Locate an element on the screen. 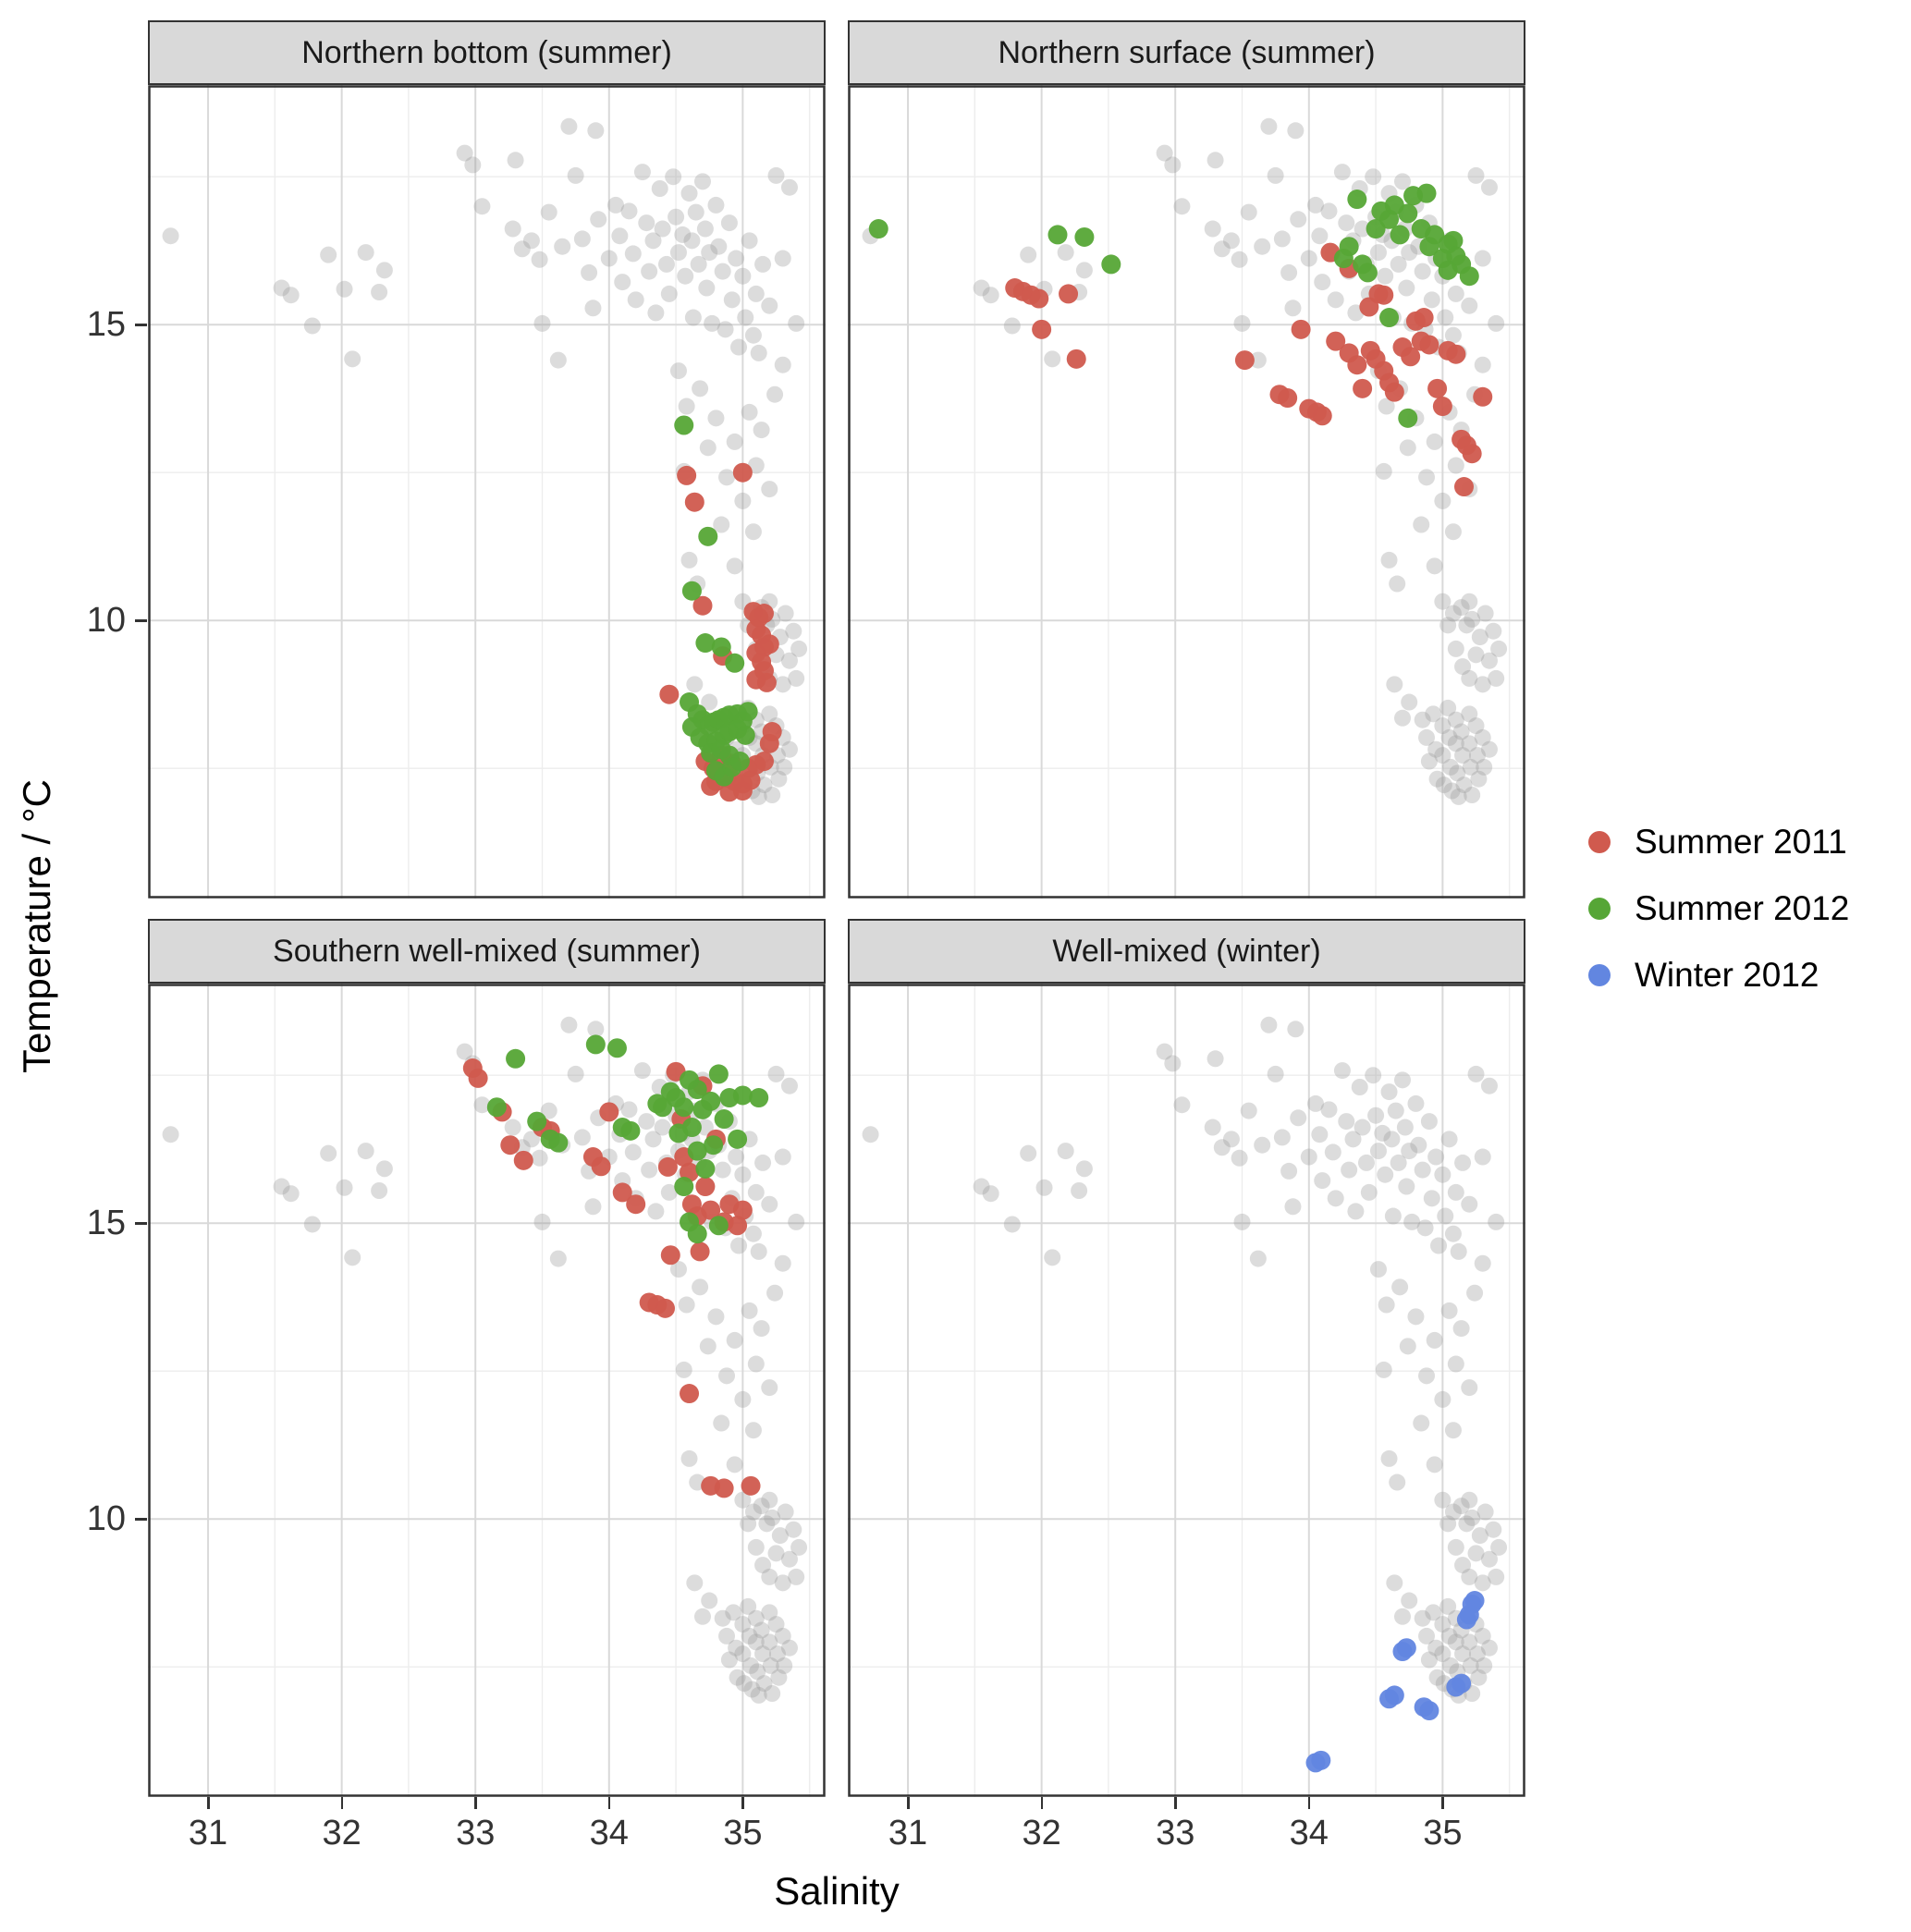  legend-label: Summer 2012 is located at coordinates (1743, 908).